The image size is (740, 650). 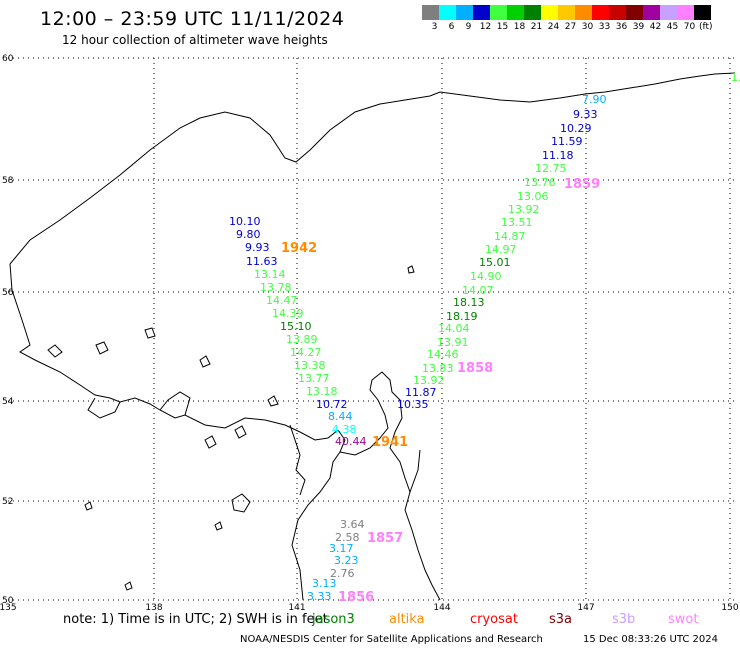 I want to click on scale-label: 24, so click(x=553, y=27).